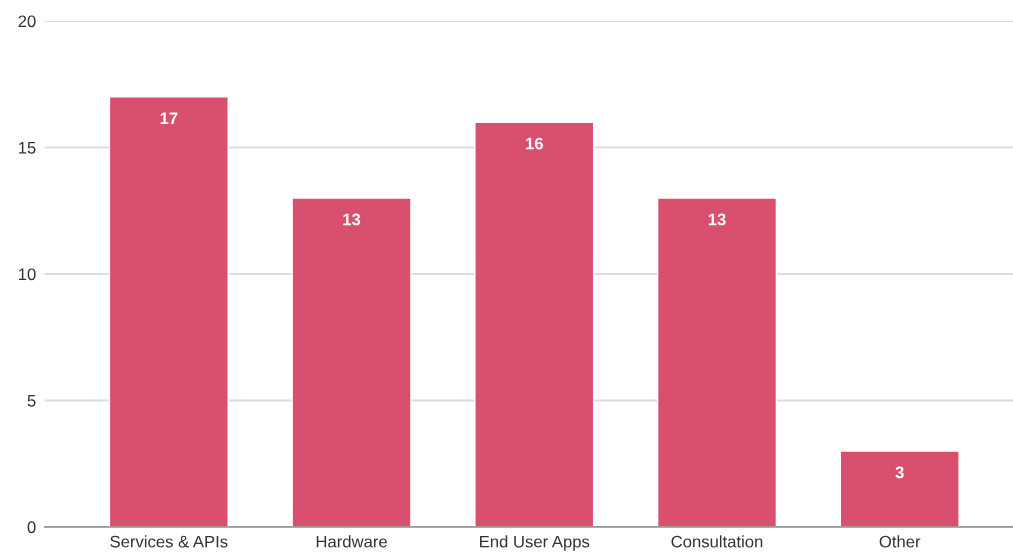 Image resolution: width=1013 pixels, height=560 pixels. I want to click on x-tick-label: Hardware, so click(351, 541).